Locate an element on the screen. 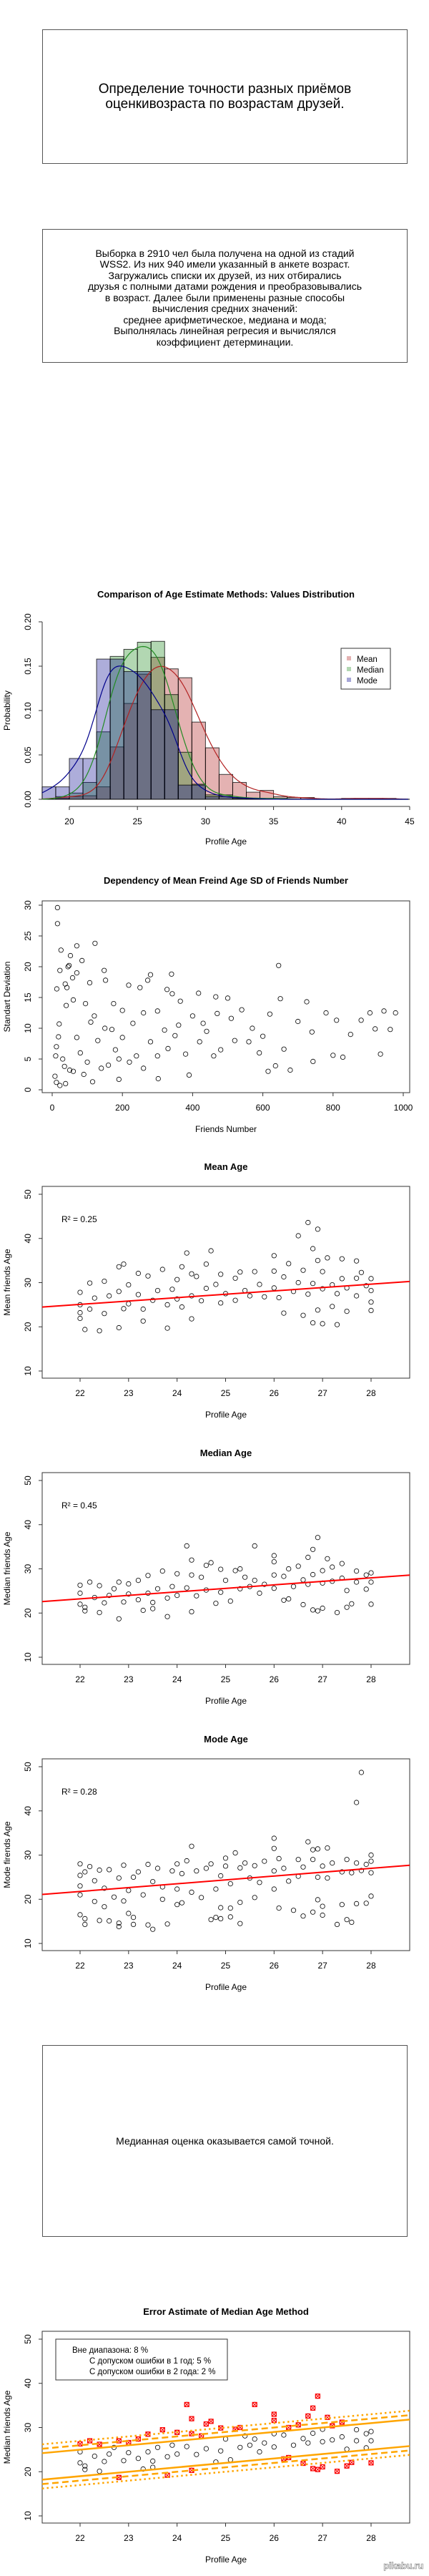  error-band-dotted-lower is located at coordinates (225, 2471).